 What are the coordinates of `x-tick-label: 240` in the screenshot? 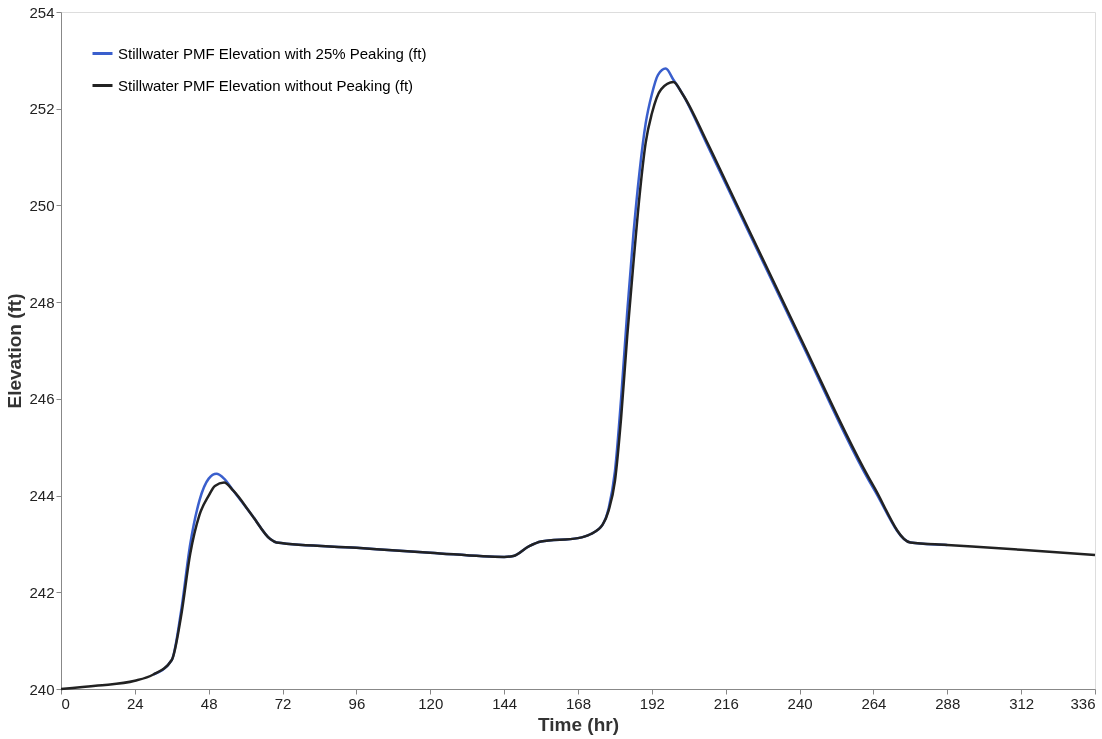 It's located at (800, 703).